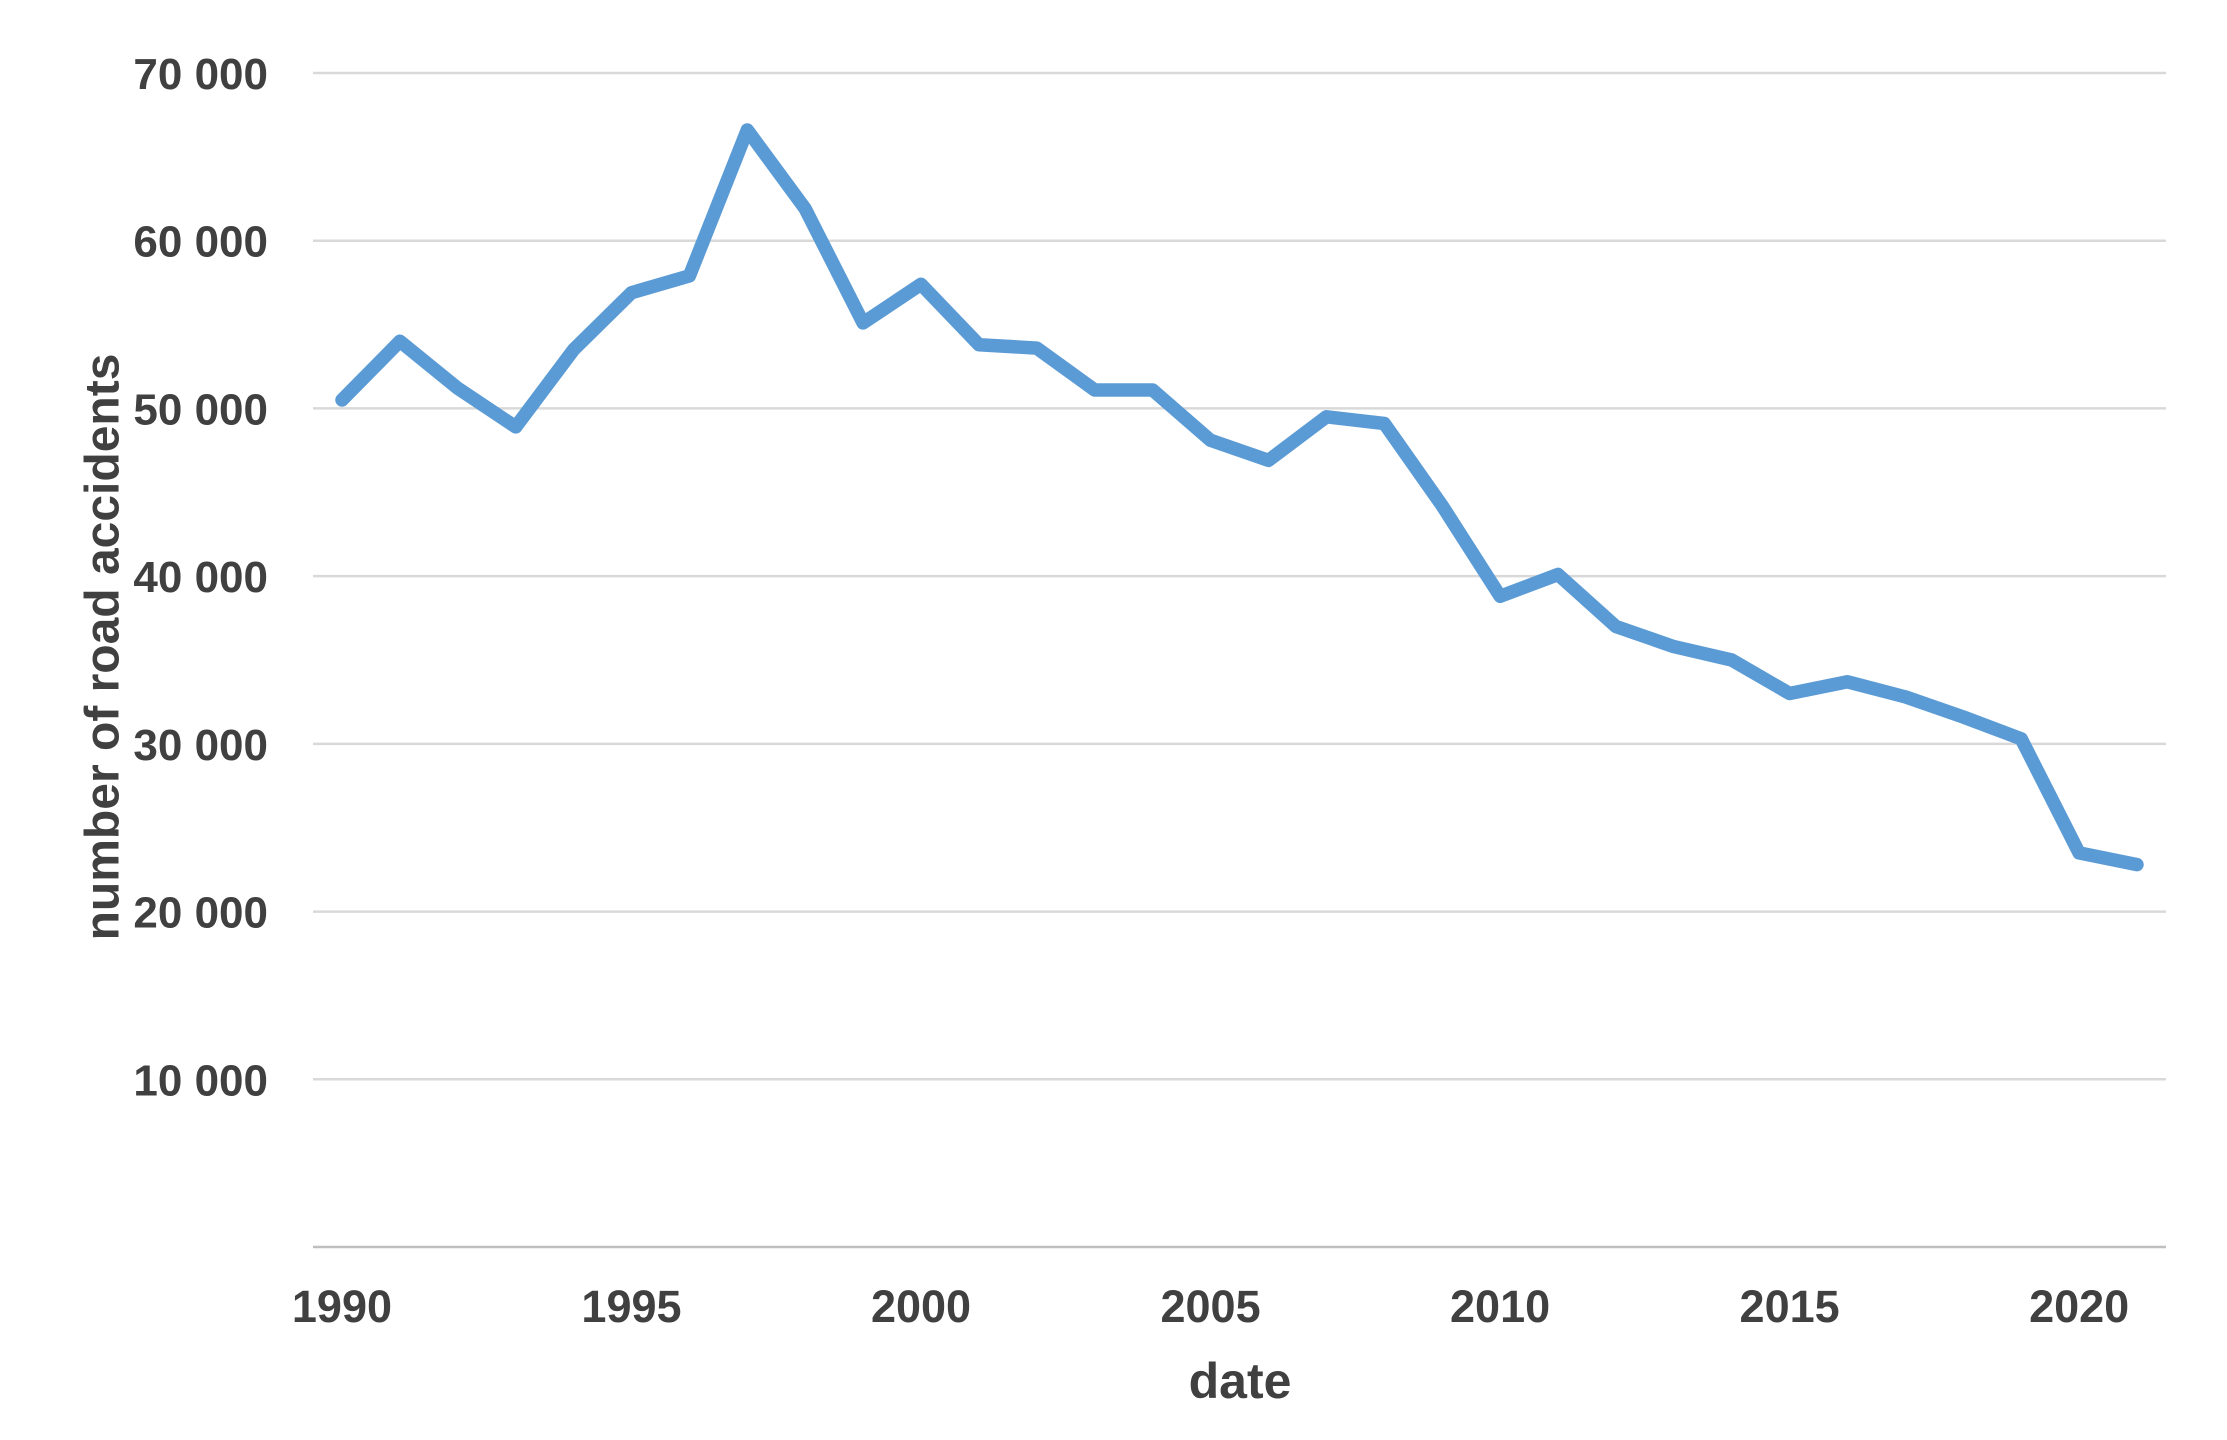 This screenshot has height=1440, width=2227. Describe the element at coordinates (200, 242) in the screenshot. I see `y-tick-label: 60 000` at that location.